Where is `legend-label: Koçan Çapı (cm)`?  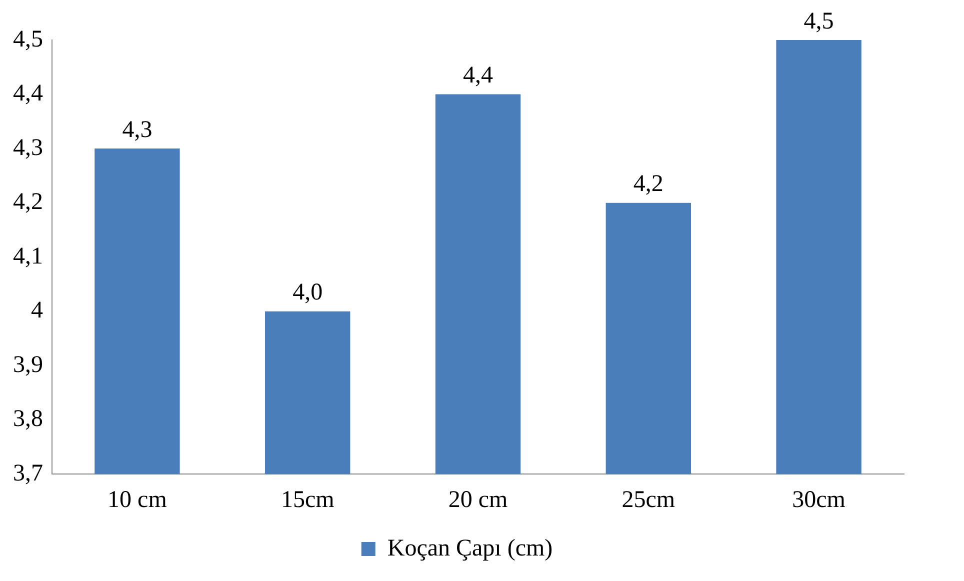 legend-label: Koçan Çapı (cm) is located at coordinates (470, 548).